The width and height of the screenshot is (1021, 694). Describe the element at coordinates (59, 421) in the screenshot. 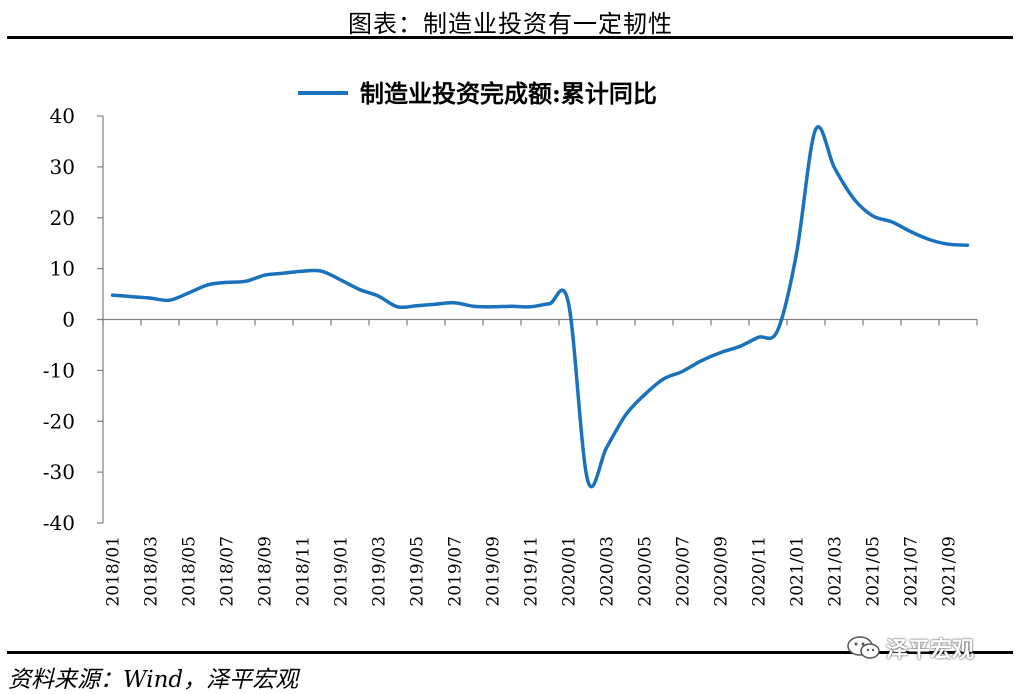

I see `y-tick-label: -20` at that location.